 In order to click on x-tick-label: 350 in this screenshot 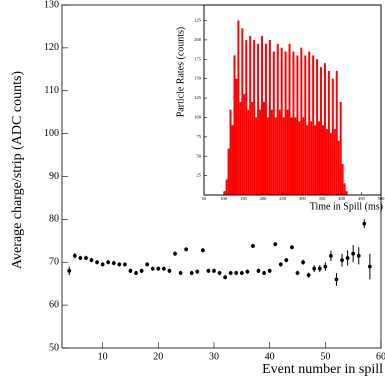, I will do `click(323, 198)`.